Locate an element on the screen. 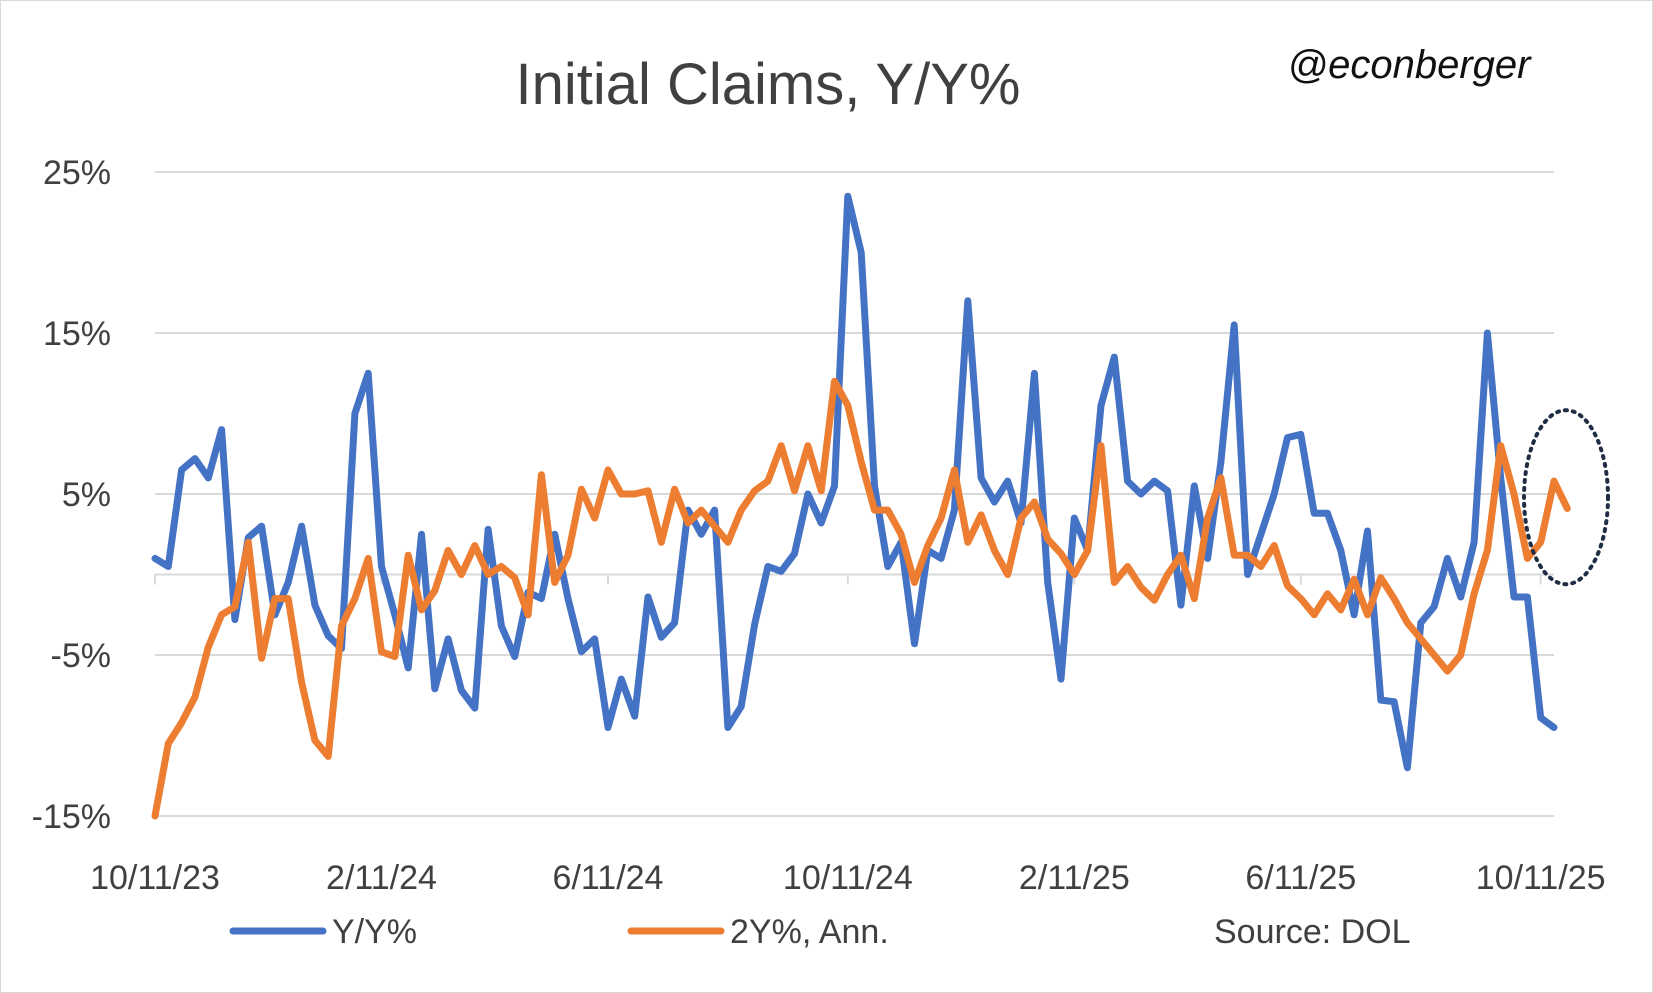  y-tick-label: 5% is located at coordinates (86, 495).